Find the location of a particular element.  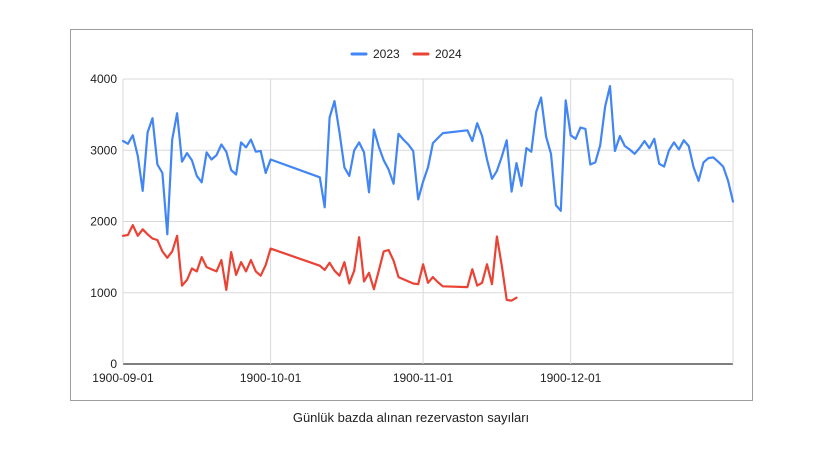

legend-label: 2024 is located at coordinates (448, 54).